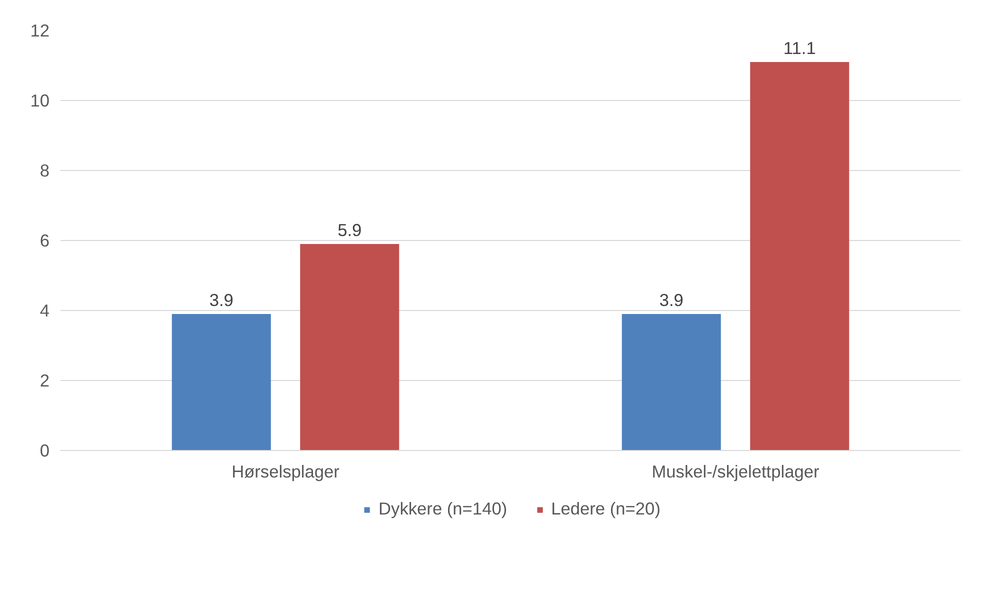 Image resolution: width=995 pixels, height=600 pixels. I want to click on data-label: 11.1, so click(799, 48).